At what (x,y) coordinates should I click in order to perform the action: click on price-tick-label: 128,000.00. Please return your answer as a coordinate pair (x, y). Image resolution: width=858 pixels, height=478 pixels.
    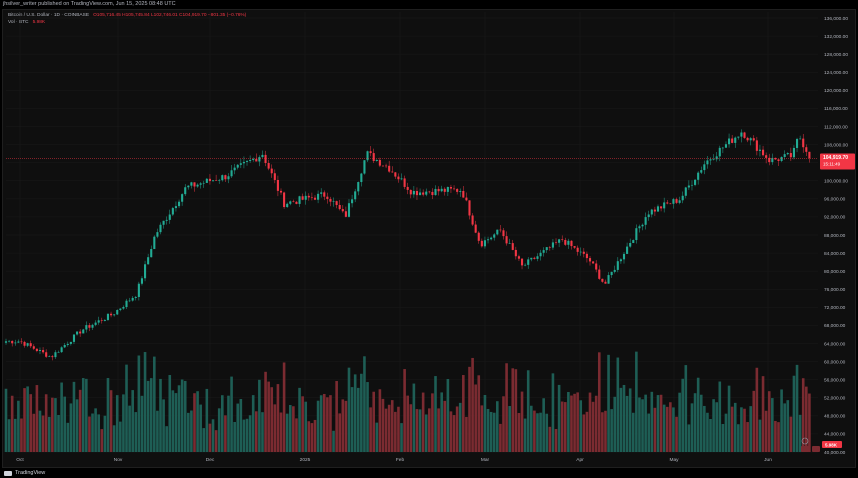
    Looking at the image, I should click on (836, 55).